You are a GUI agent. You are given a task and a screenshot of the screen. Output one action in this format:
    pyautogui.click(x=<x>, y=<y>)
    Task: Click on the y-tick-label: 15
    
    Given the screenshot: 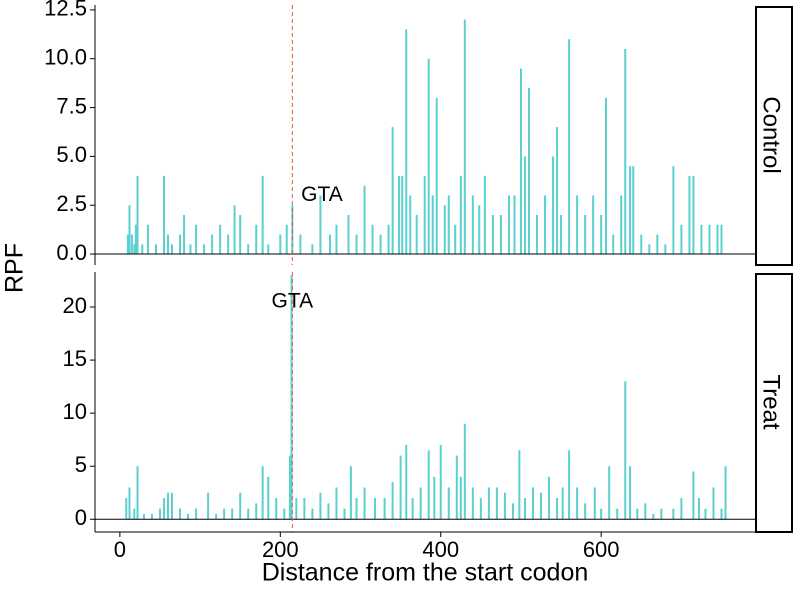 What is the action you would take?
    pyautogui.click(x=75, y=358)
    